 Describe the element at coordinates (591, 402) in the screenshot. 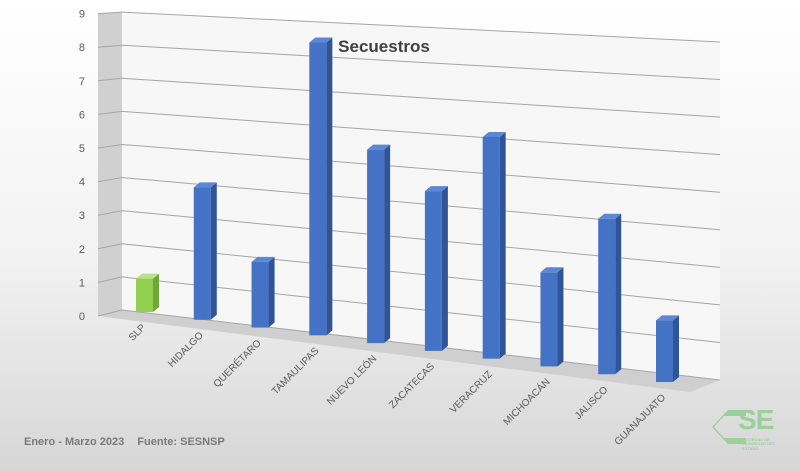

I see `x-tick-label: JALISCO` at that location.